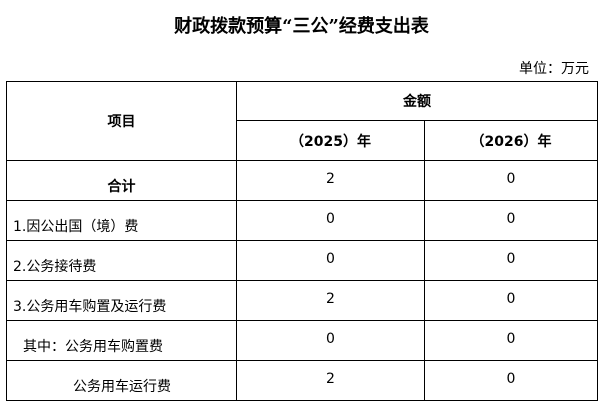 Image resolution: width=603 pixels, height=407 pixels. Describe the element at coordinates (121, 340) in the screenshot. I see `row-label: 其中：公务用车购置费` at that location.